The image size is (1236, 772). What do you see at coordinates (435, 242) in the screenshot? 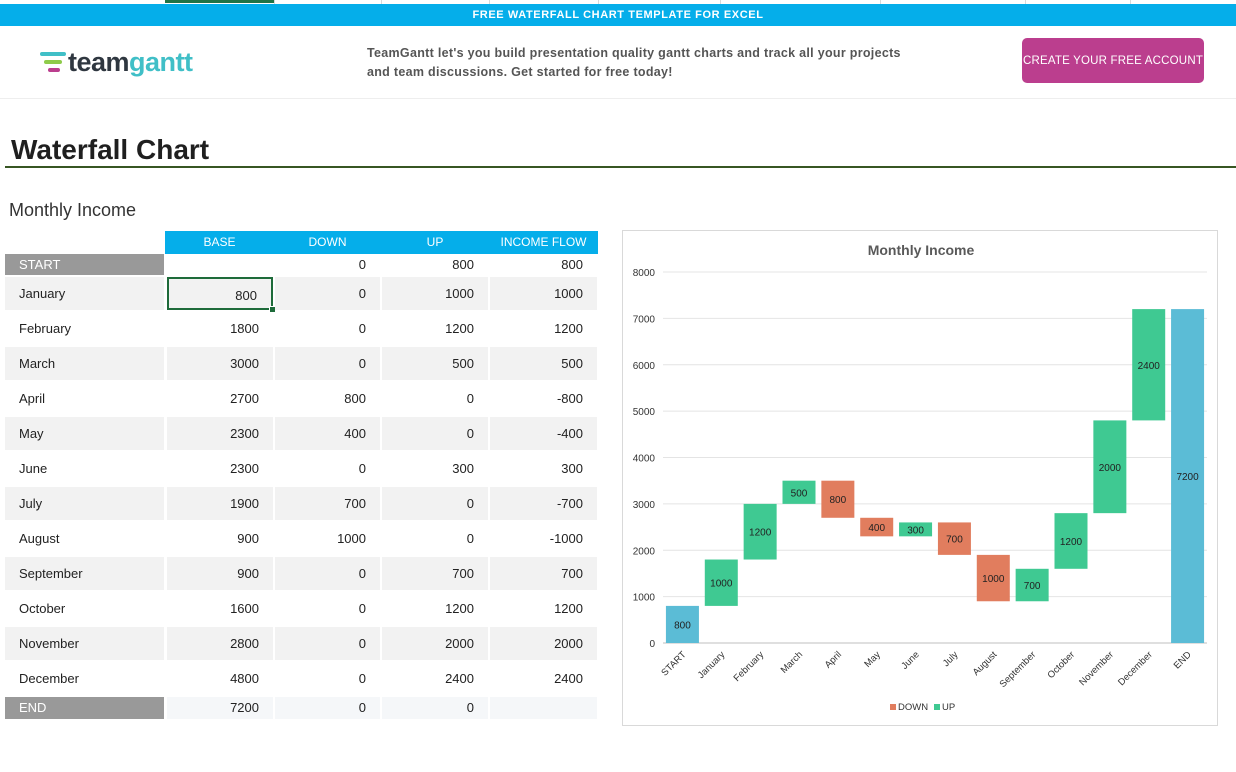
I see `column-header-up: UP` at bounding box center [435, 242].